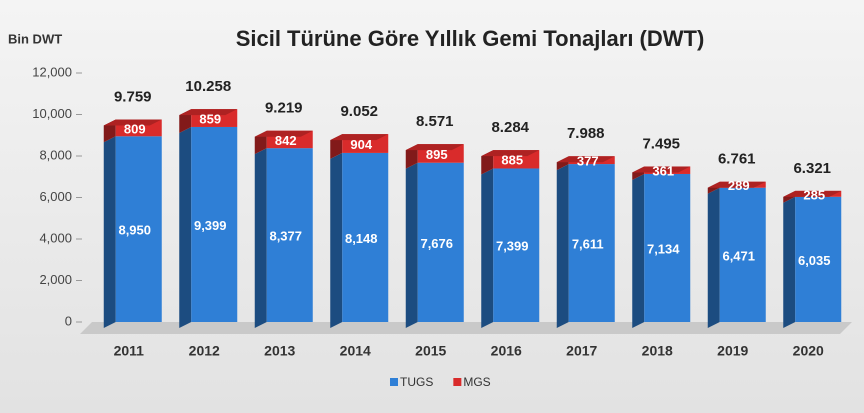 The width and height of the screenshot is (864, 413). I want to click on total-label: 6.321, so click(812, 168).